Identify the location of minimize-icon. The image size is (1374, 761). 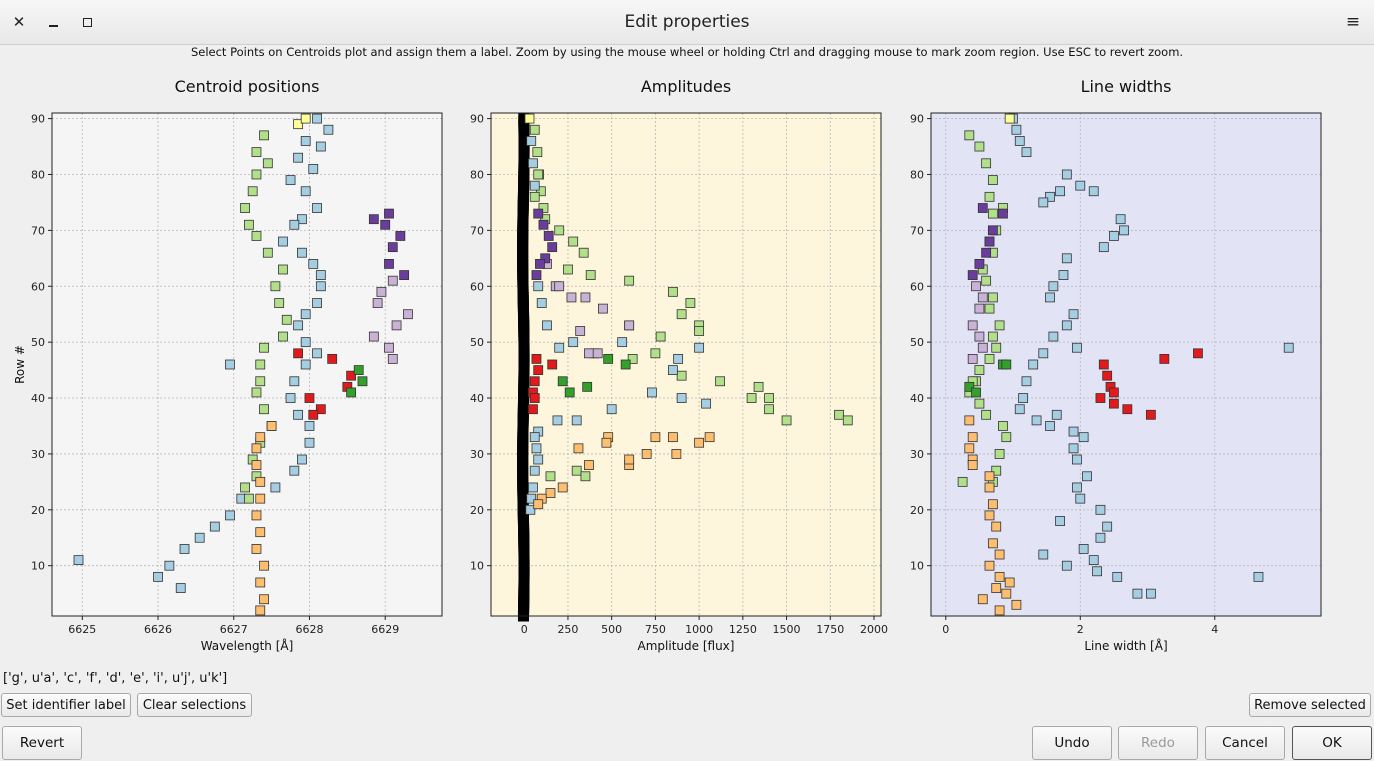
(53, 22).